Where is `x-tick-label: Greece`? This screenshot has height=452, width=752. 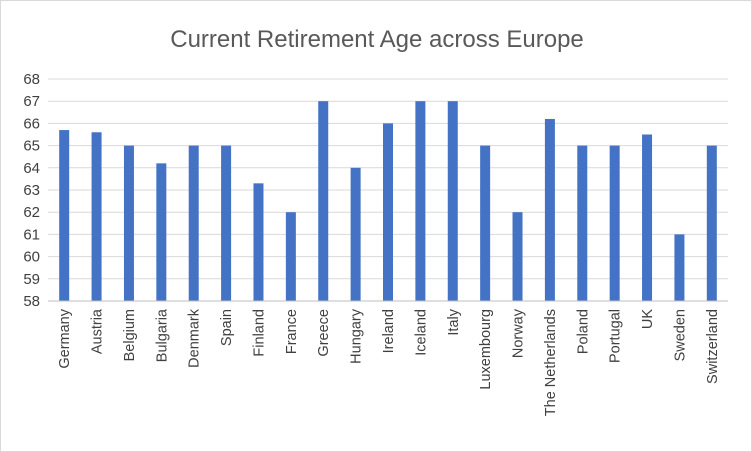
x-tick-label: Greece is located at coordinates (324, 333).